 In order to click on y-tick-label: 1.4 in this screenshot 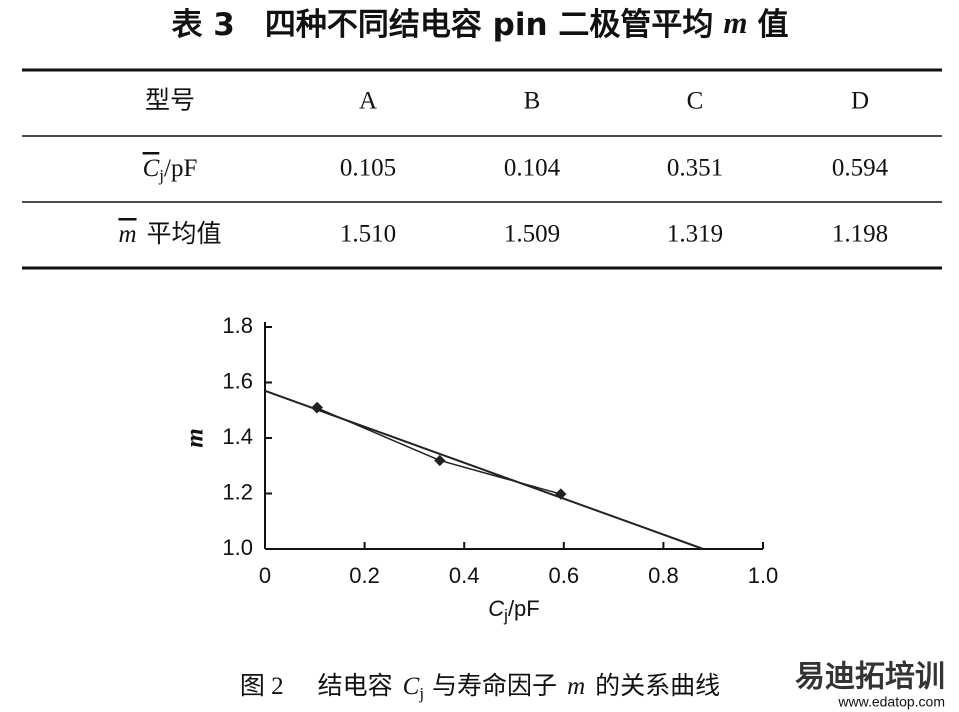, I will do `click(237, 436)`.